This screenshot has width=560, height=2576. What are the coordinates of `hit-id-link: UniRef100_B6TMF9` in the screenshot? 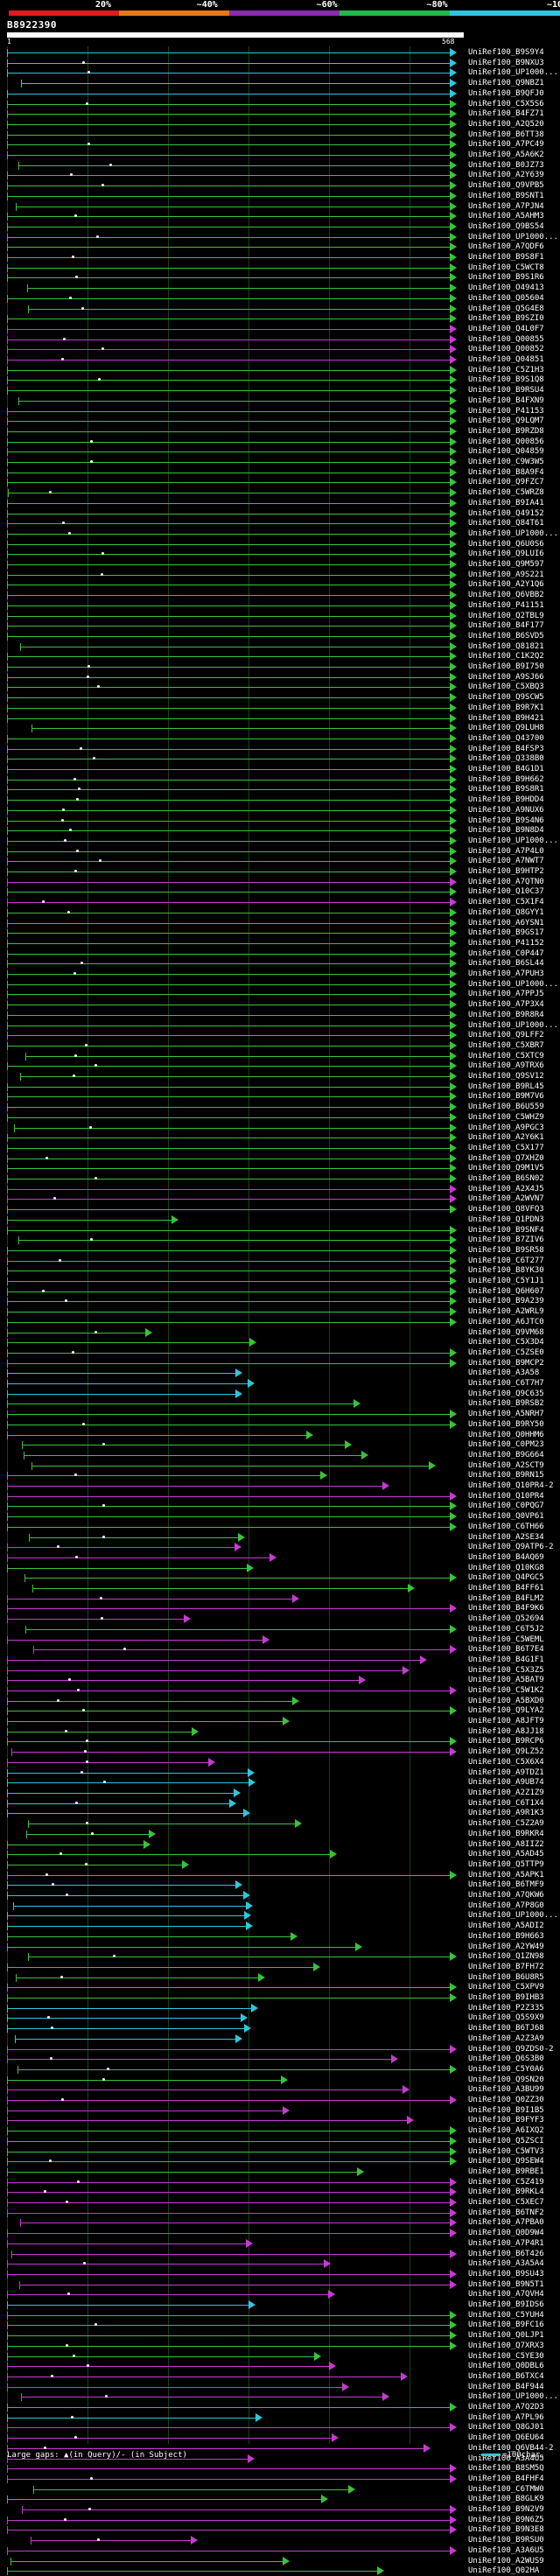 It's located at (506, 1884).